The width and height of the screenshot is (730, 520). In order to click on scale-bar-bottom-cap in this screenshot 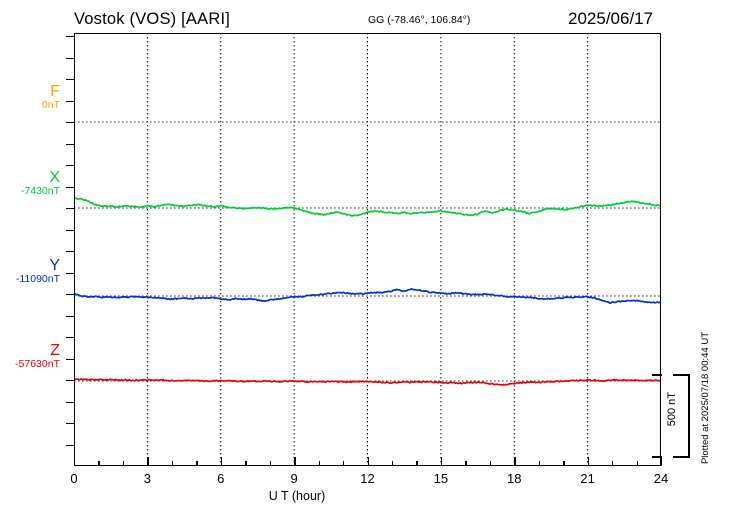, I will do `click(681, 457)`.